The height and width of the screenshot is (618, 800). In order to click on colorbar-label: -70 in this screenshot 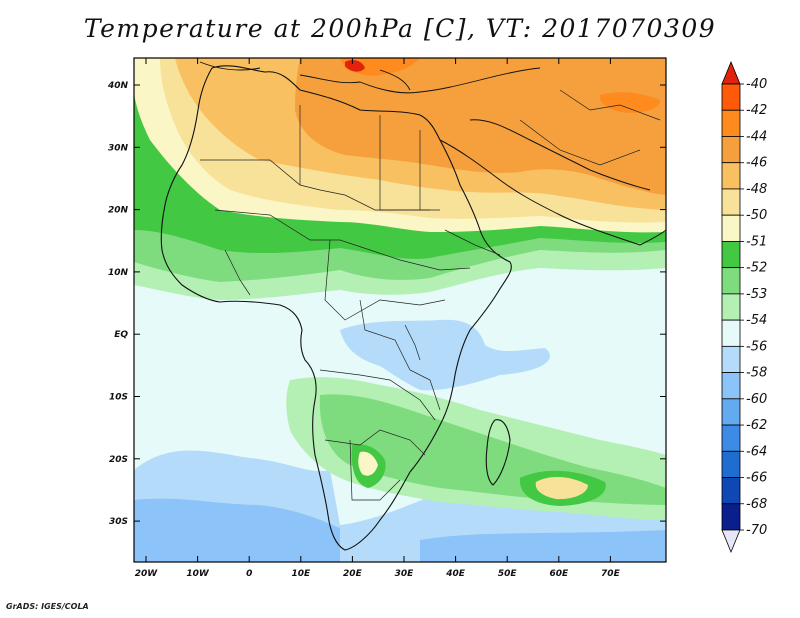, I will do `click(756, 530)`.